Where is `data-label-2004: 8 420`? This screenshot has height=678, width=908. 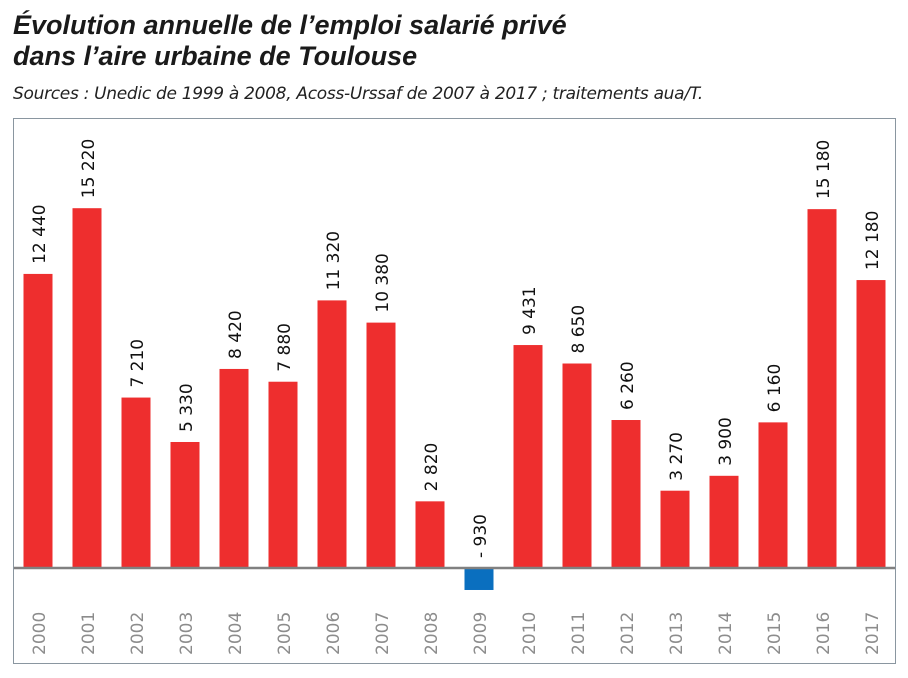
data-label-2004: 8 420 is located at coordinates (236, 334).